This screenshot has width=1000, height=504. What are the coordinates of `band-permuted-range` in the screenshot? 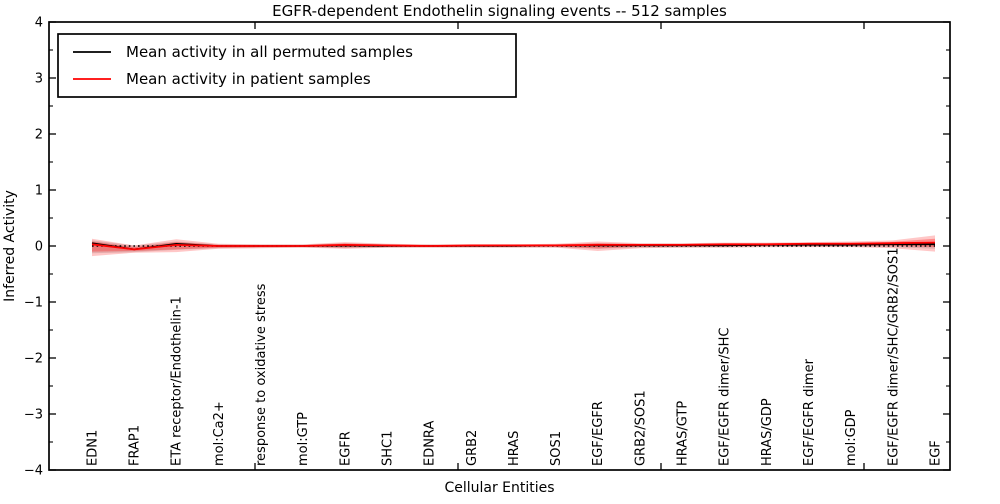 It's located at (513, 247).